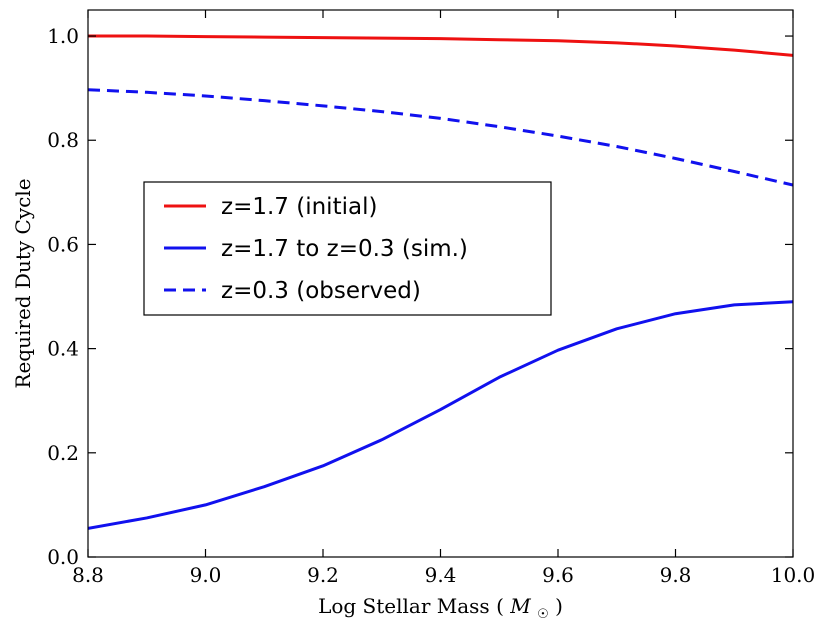  What do you see at coordinates (543, 614) in the screenshot?
I see `x-axis-unit-subscript: ☉` at bounding box center [543, 614].